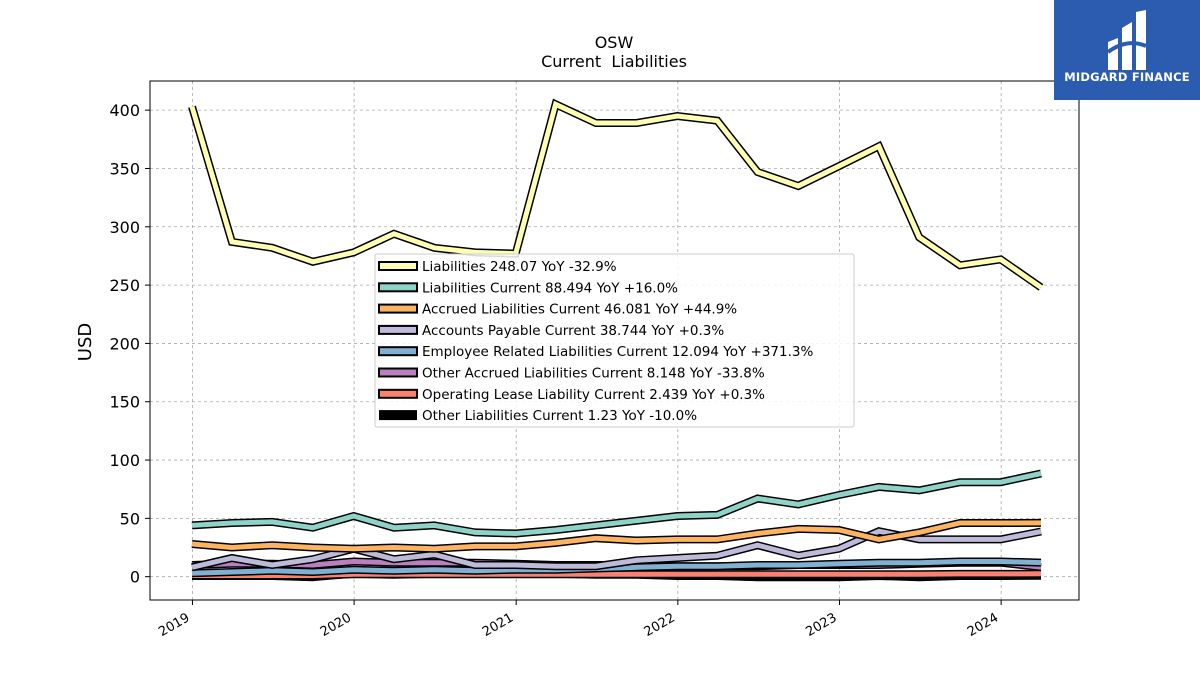  I want to click on brand-name: MIDGARD FINANCE, so click(1127, 77).